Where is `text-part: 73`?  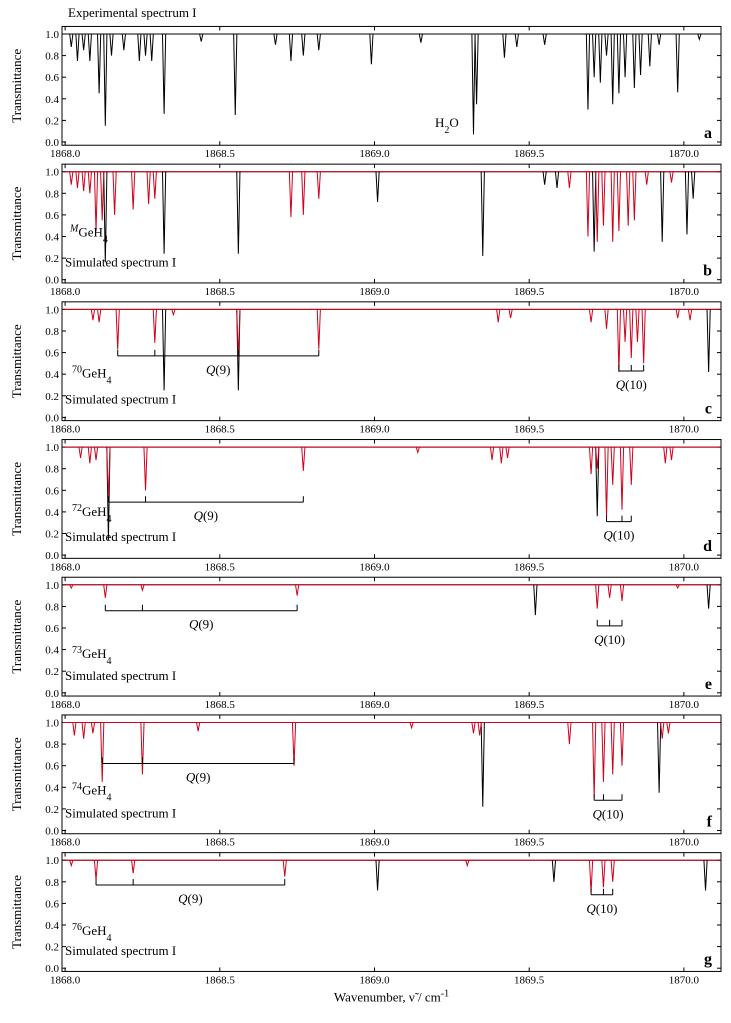 text-part: 73 is located at coordinates (77, 649).